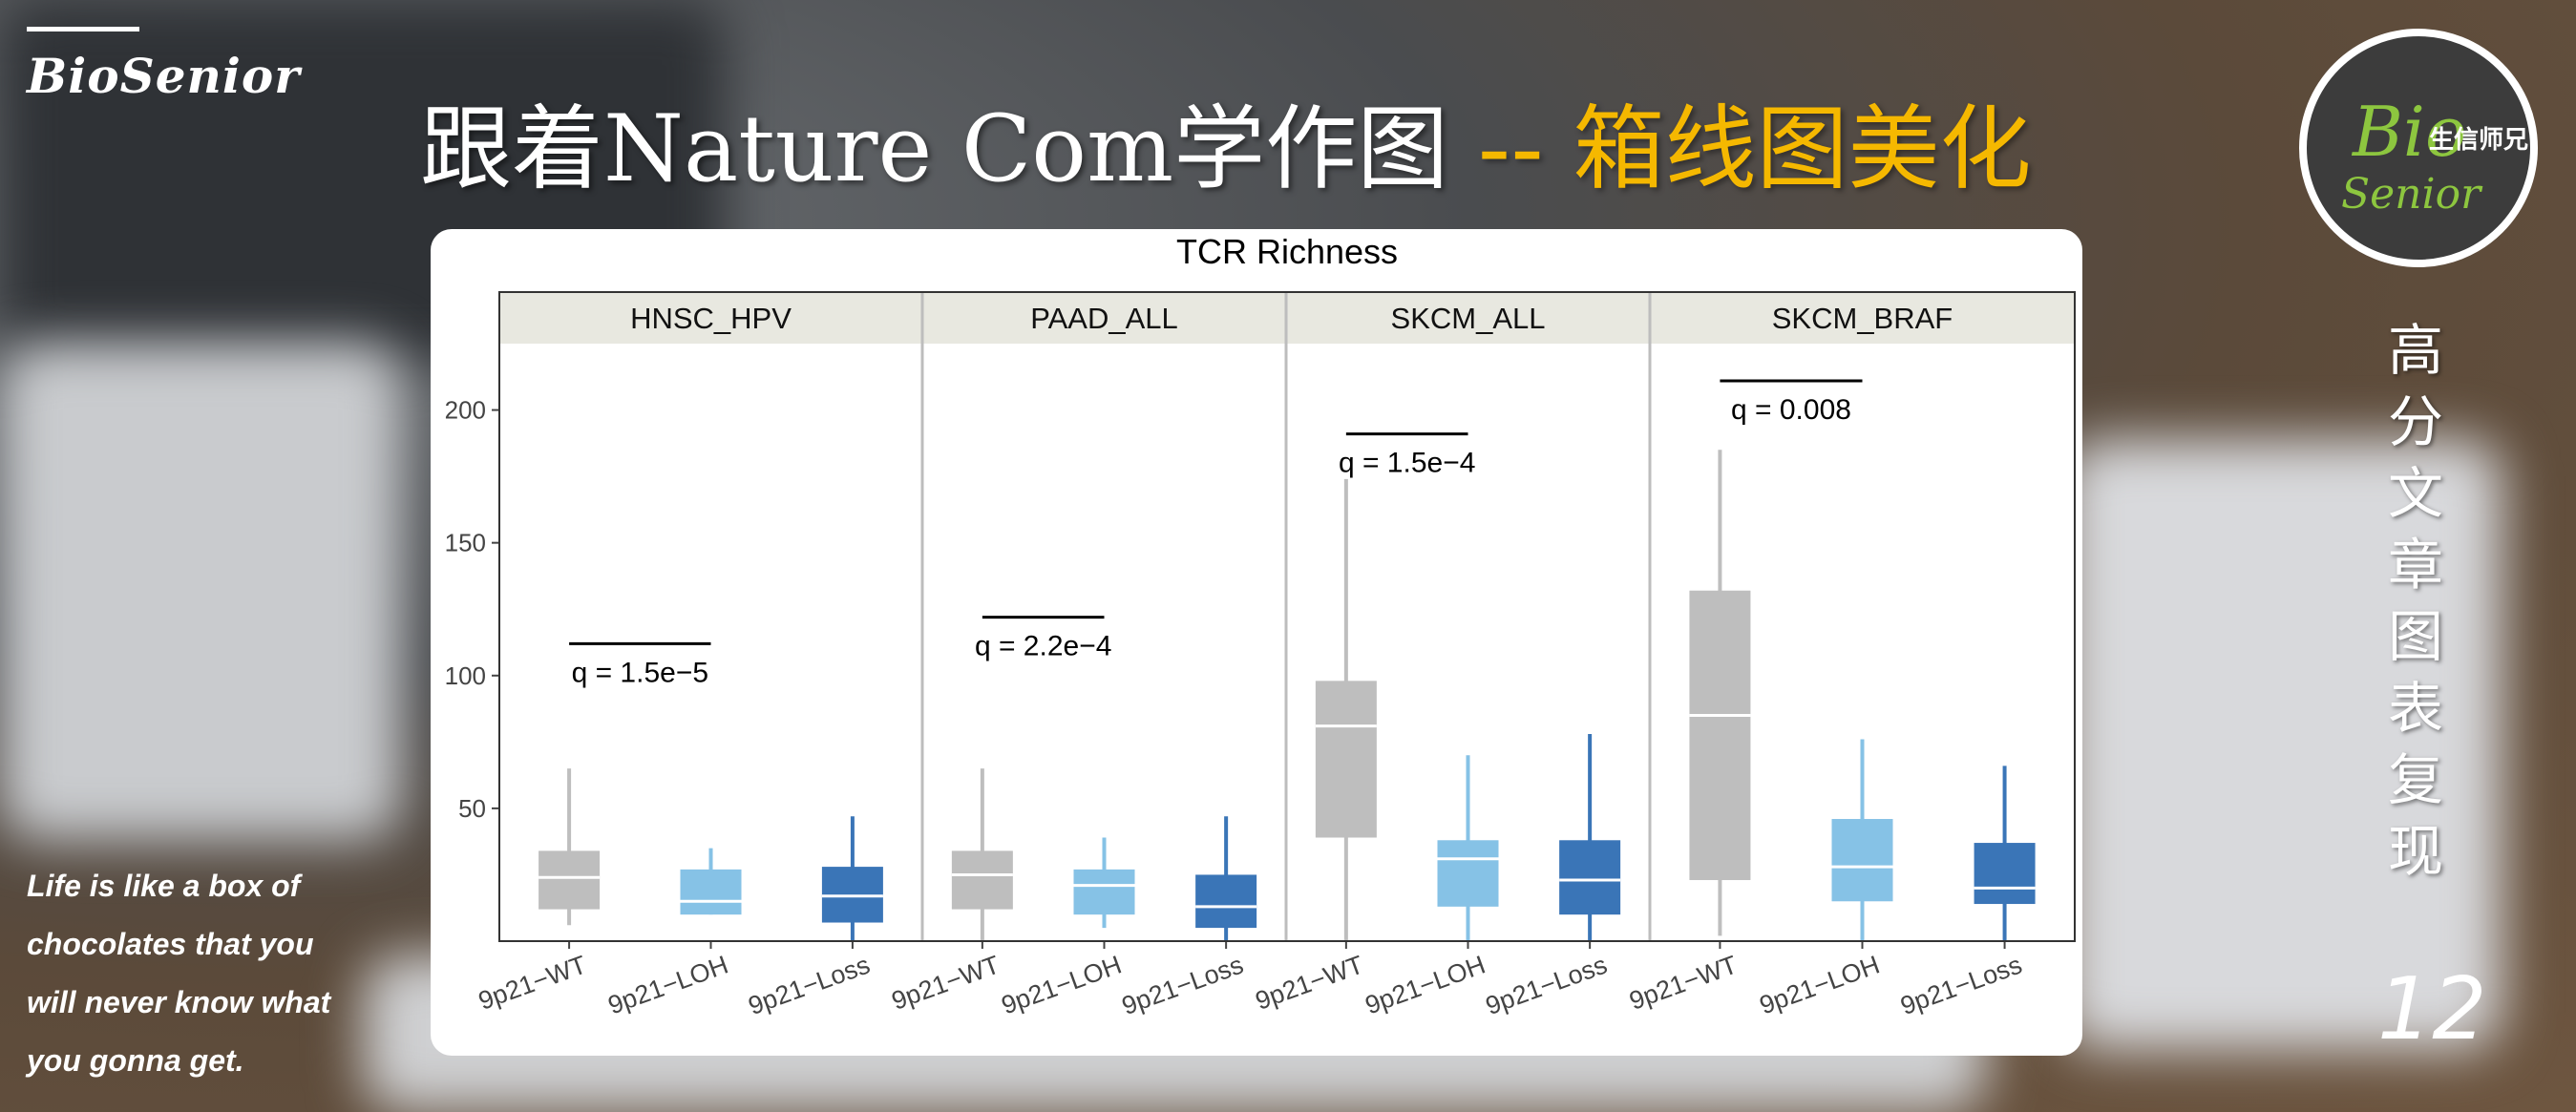 The image size is (2576, 1112). What do you see at coordinates (1043, 646) in the screenshot?
I see `significance-label: q = 2.2e−4` at bounding box center [1043, 646].